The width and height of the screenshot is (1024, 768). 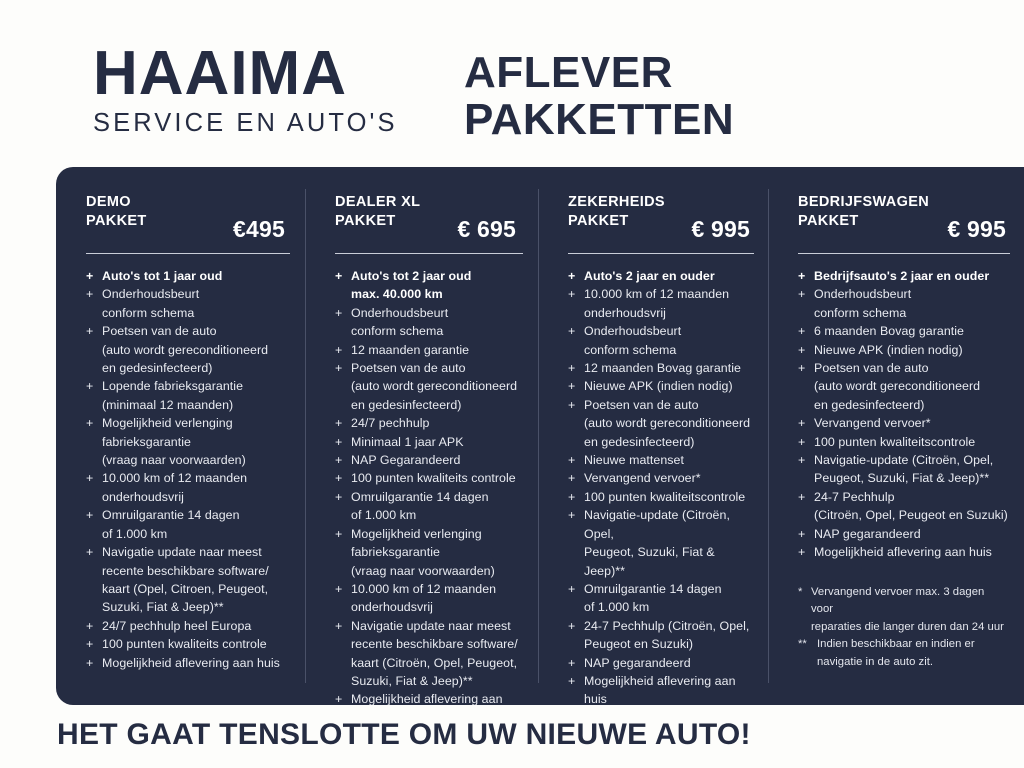 I want to click on feature-item: + Minimaal 1 jaar APK, so click(x=428, y=442).